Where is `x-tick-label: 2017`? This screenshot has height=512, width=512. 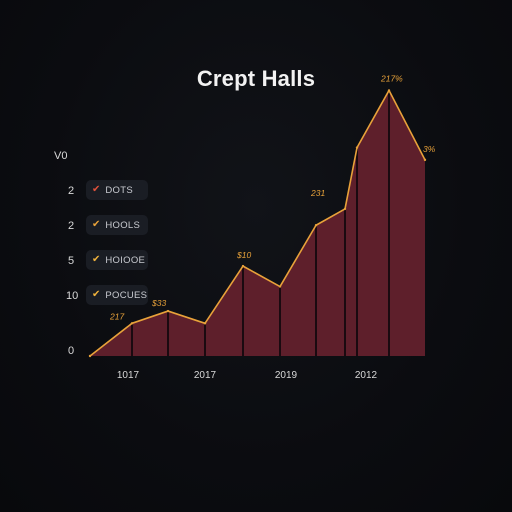 x-tick-label: 2017 is located at coordinates (205, 375).